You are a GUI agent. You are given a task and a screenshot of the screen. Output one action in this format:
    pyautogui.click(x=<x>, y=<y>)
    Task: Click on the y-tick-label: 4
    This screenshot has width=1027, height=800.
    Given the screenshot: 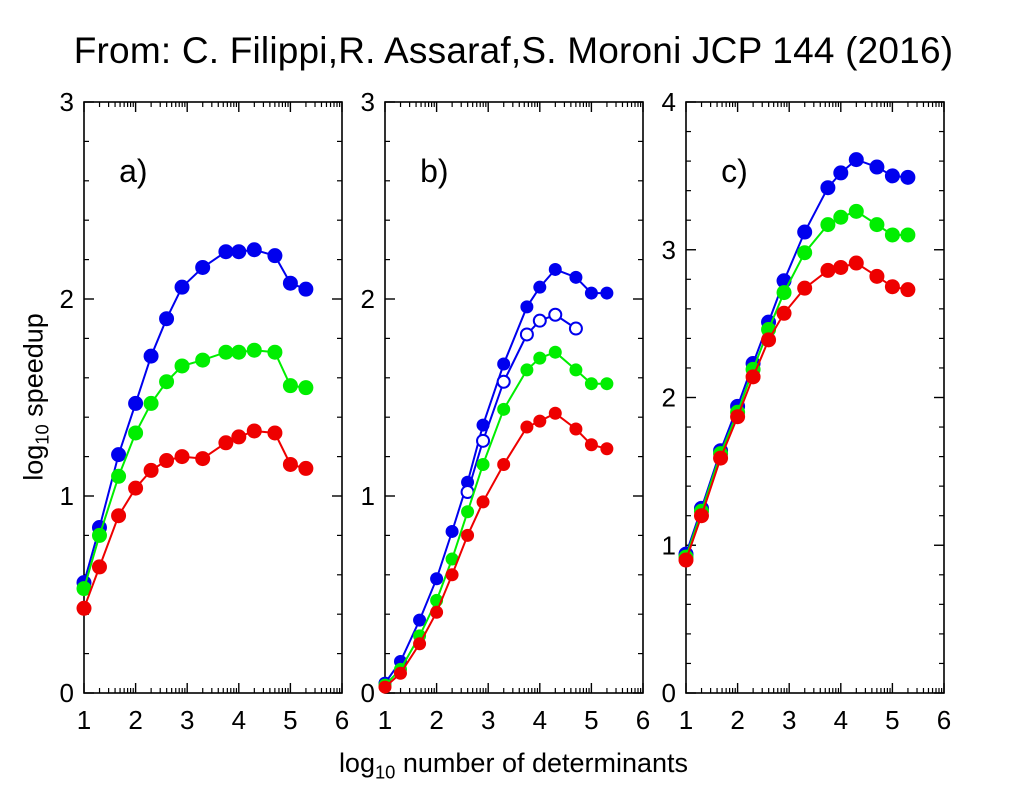 What is the action you would take?
    pyautogui.click(x=669, y=102)
    